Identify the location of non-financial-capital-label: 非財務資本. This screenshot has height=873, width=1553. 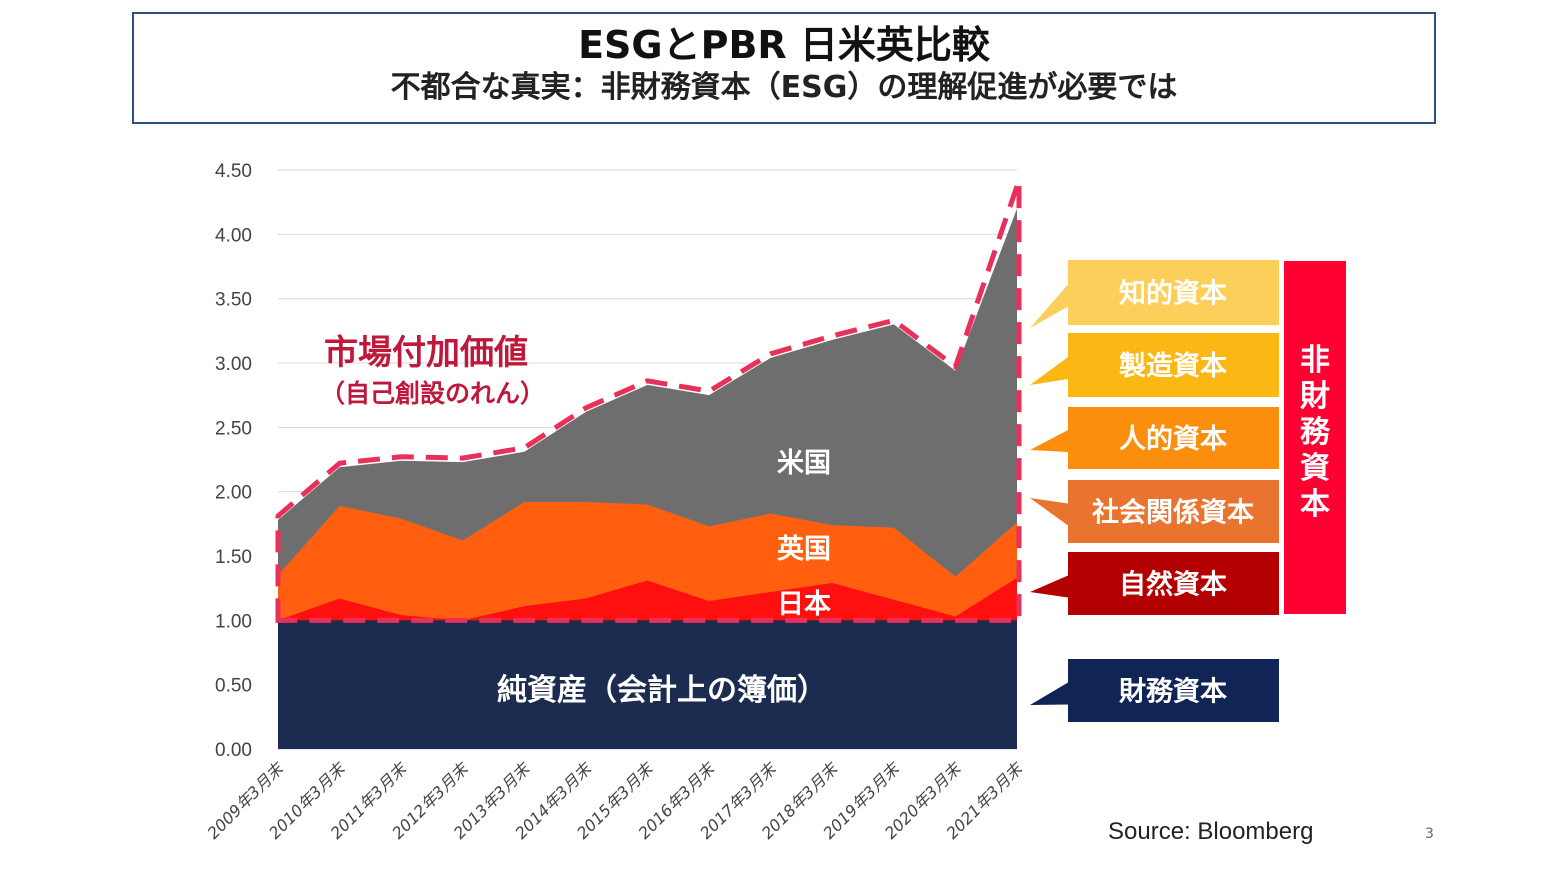
(1315, 432).